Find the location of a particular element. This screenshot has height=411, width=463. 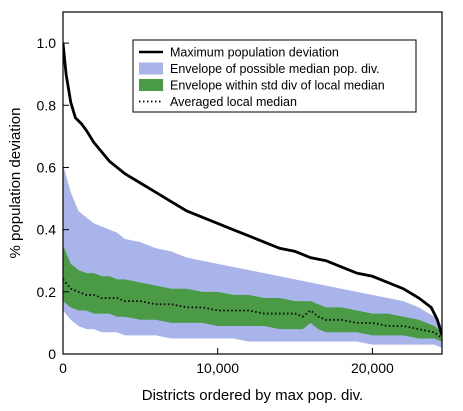

legend-box is located at coordinates (274, 76).